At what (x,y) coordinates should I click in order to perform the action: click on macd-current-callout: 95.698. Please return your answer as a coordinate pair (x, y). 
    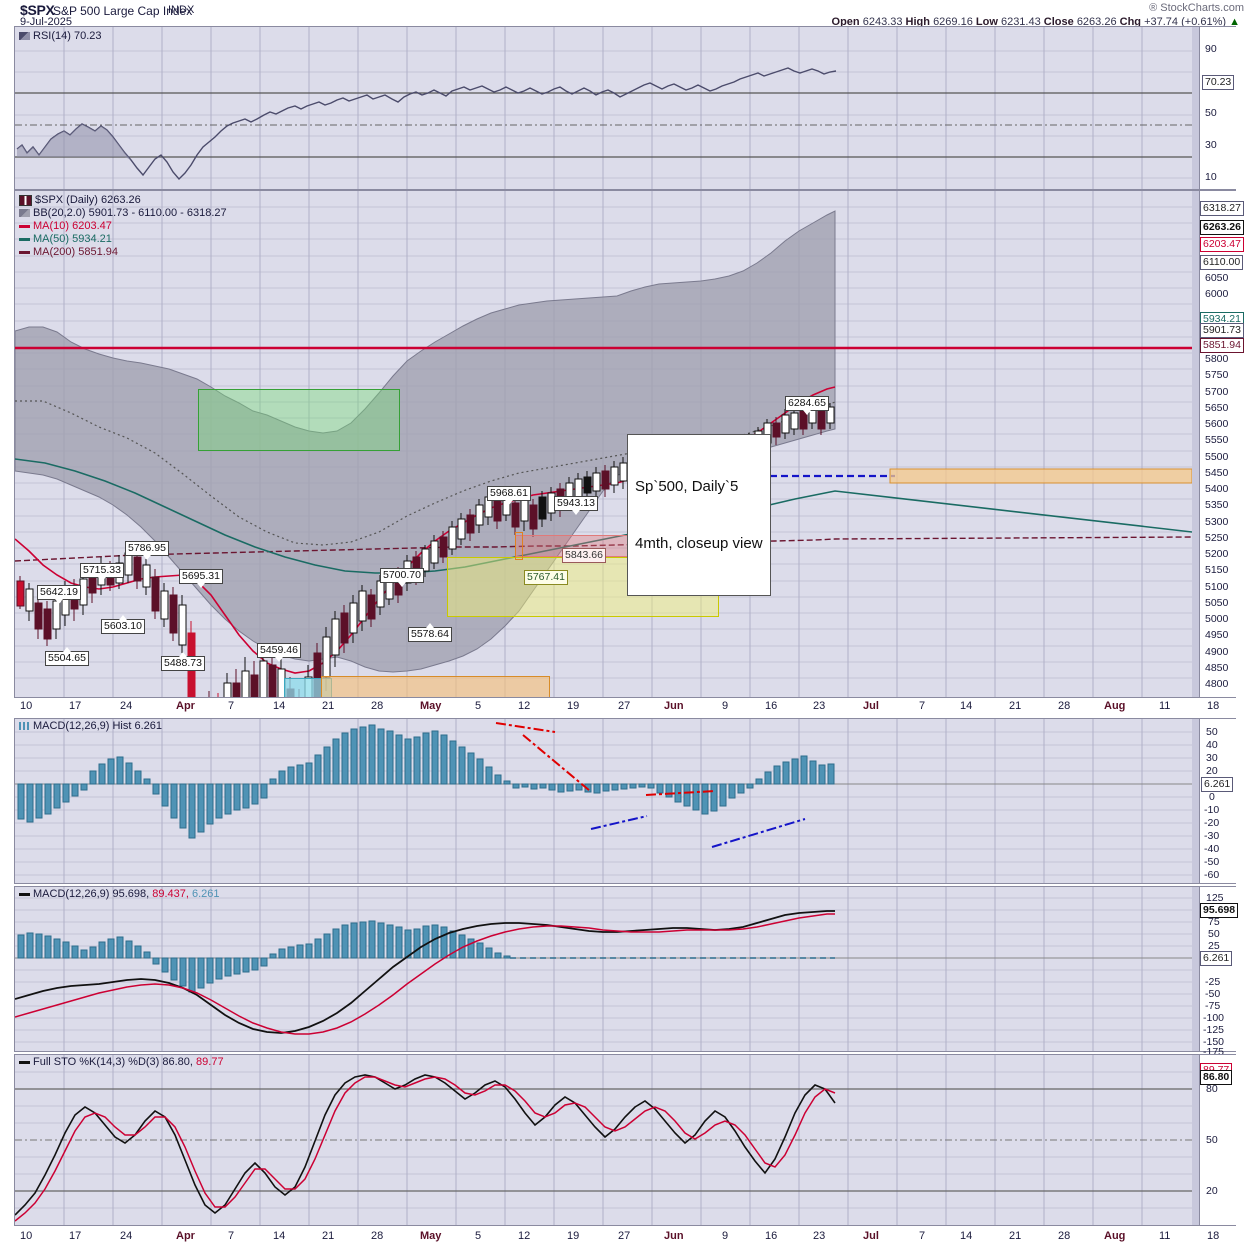
    Looking at the image, I should click on (1219, 910).